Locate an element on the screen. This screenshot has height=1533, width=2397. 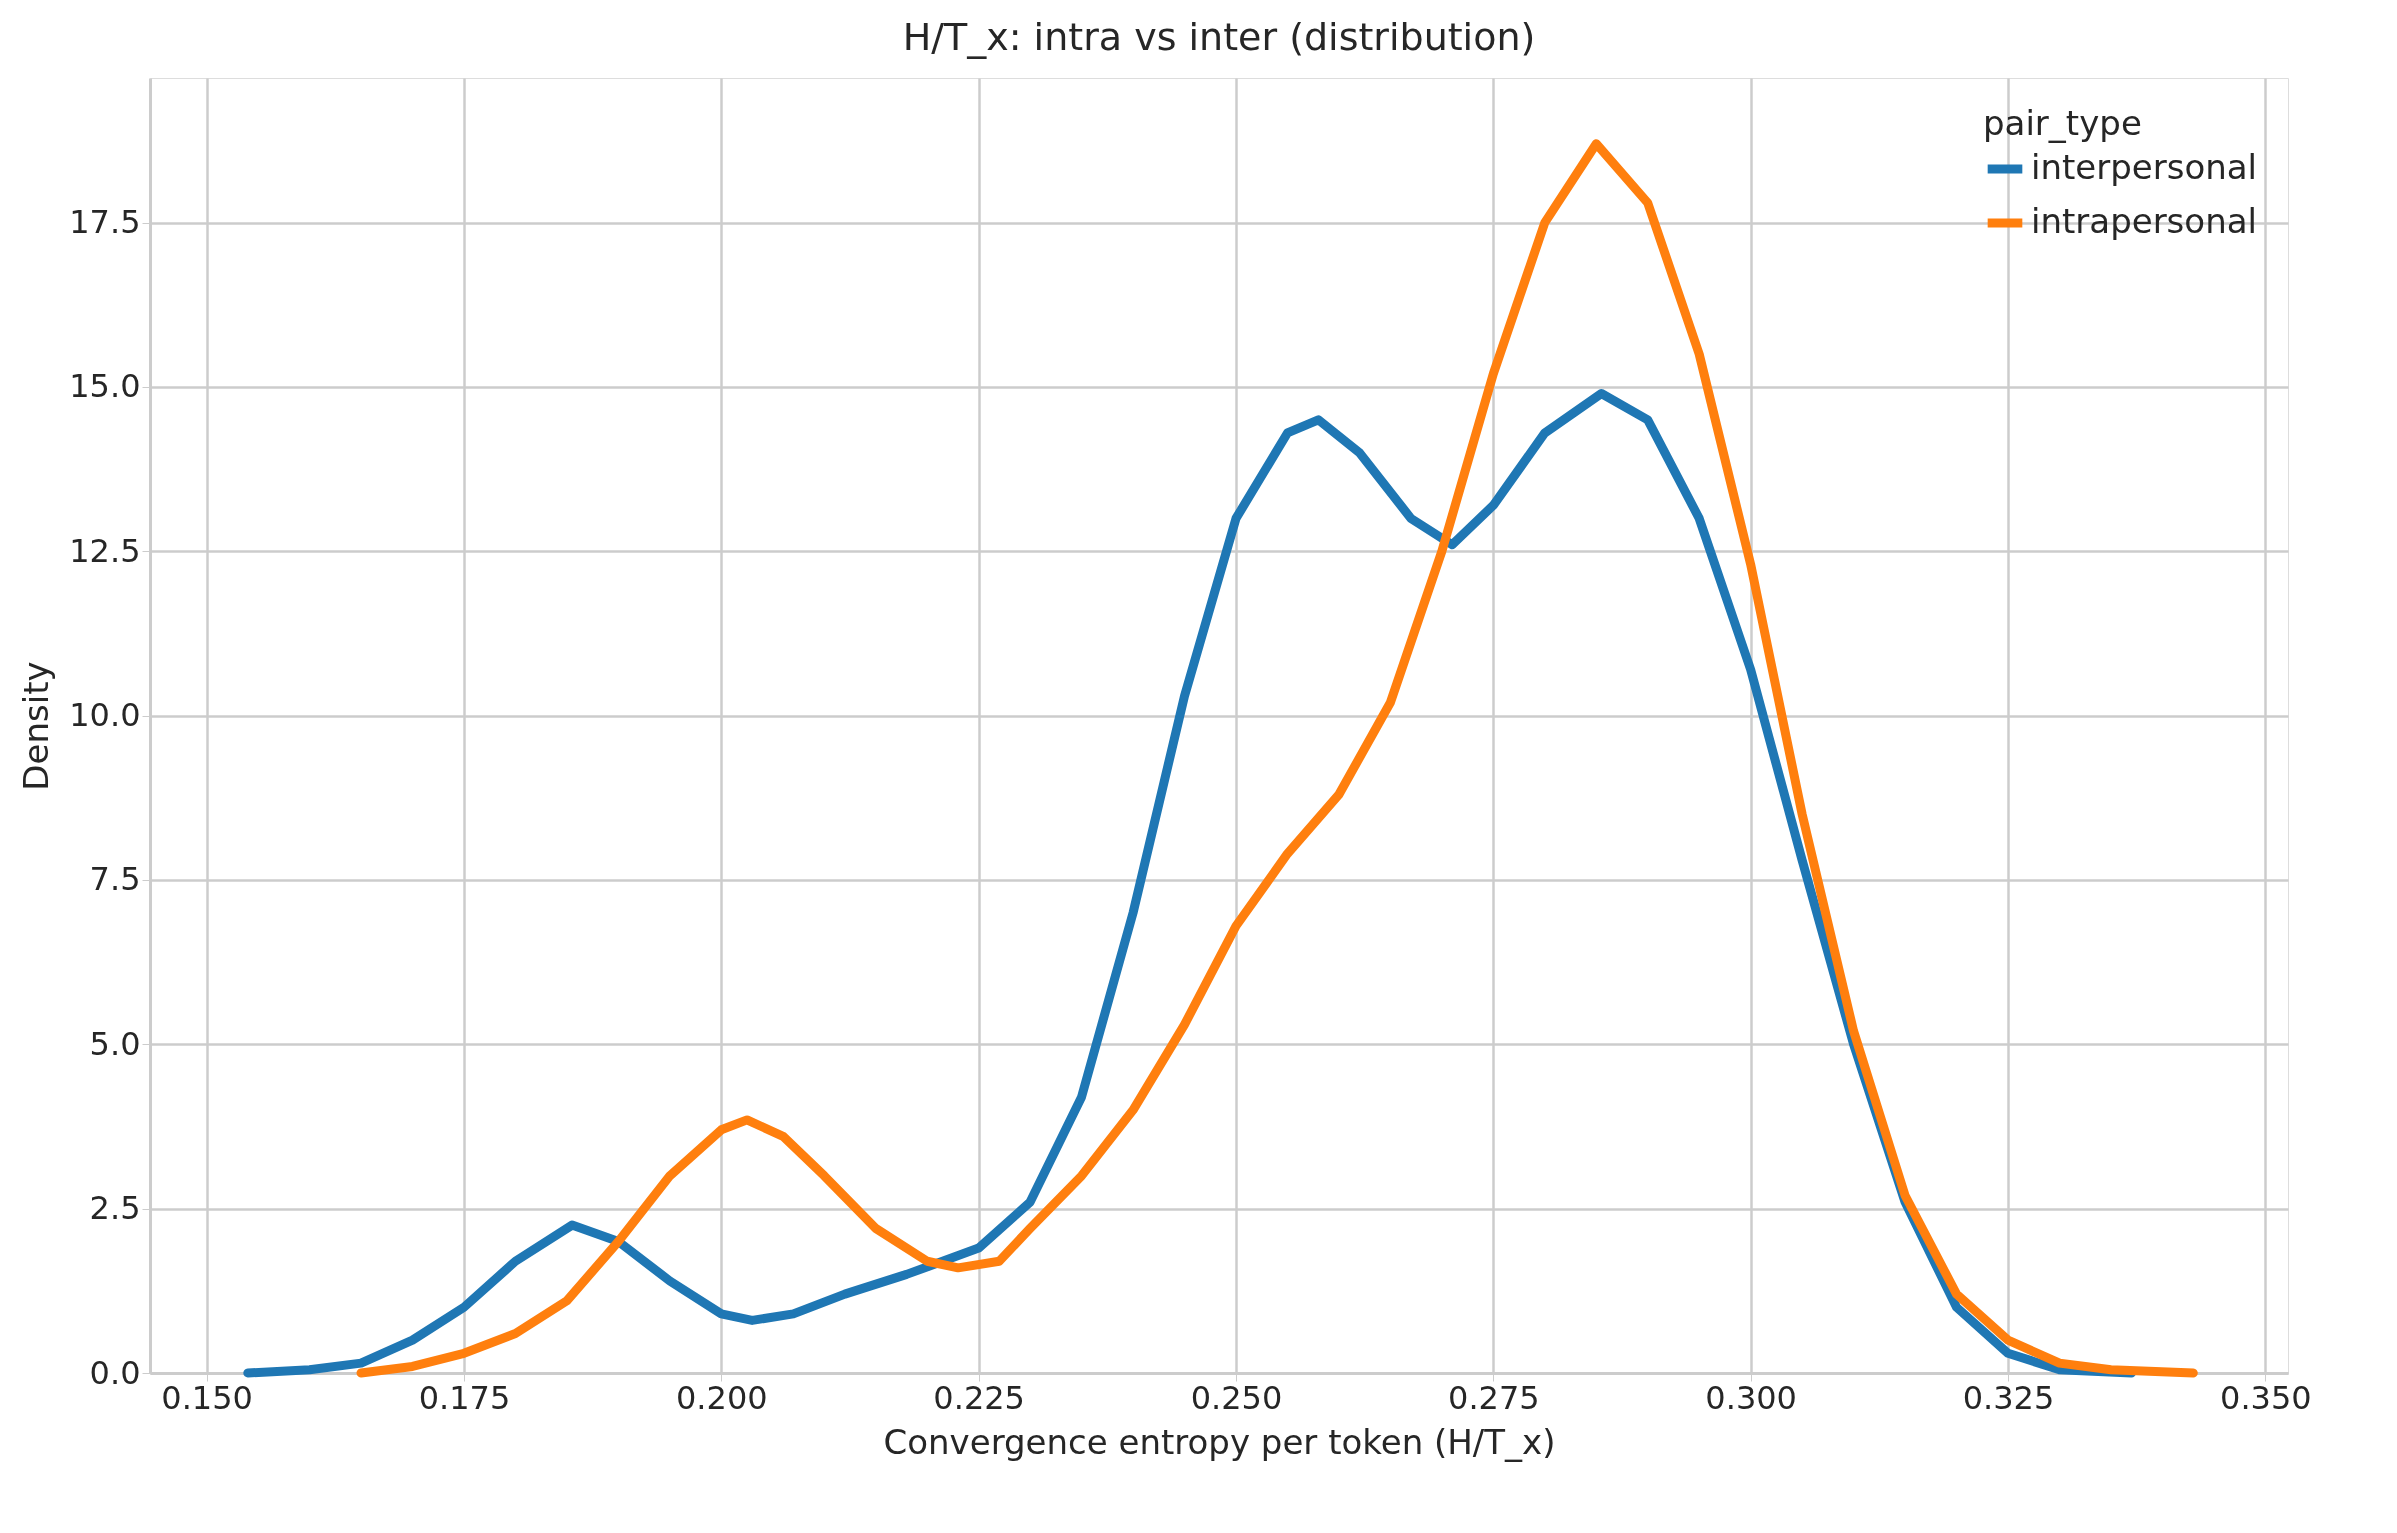
x-axis-title: Convergence entropy per token (H/T_x) is located at coordinates (1219, 1441).